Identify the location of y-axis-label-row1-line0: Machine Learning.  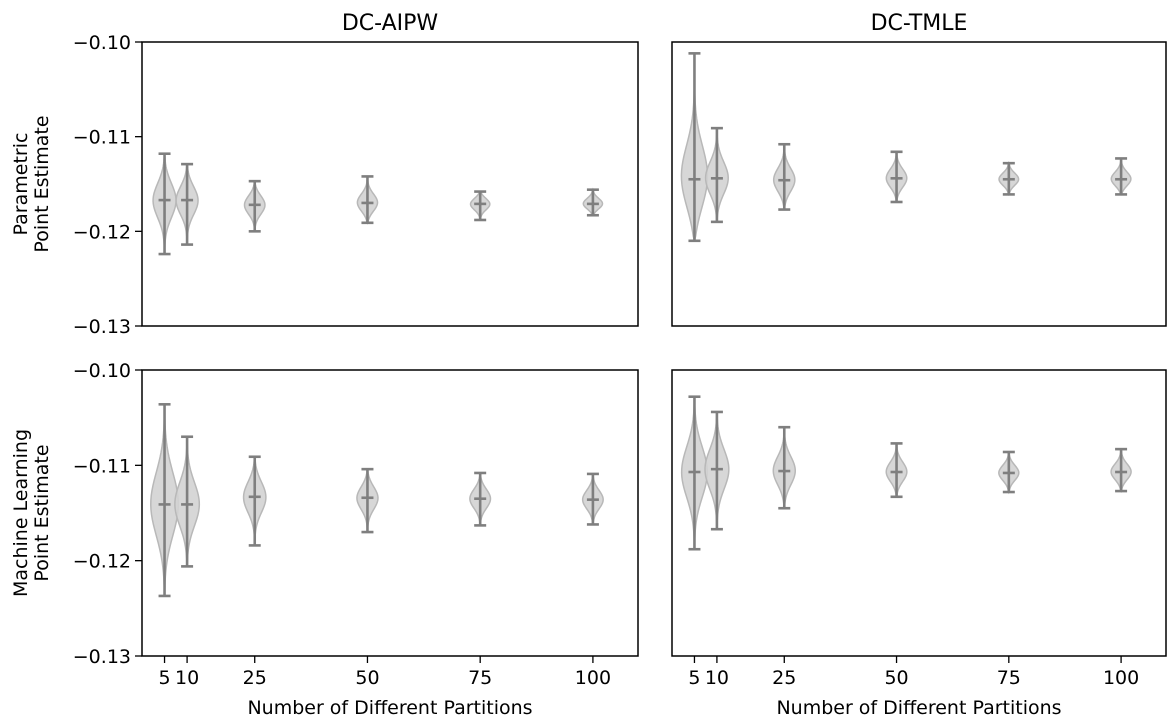
(21, 513).